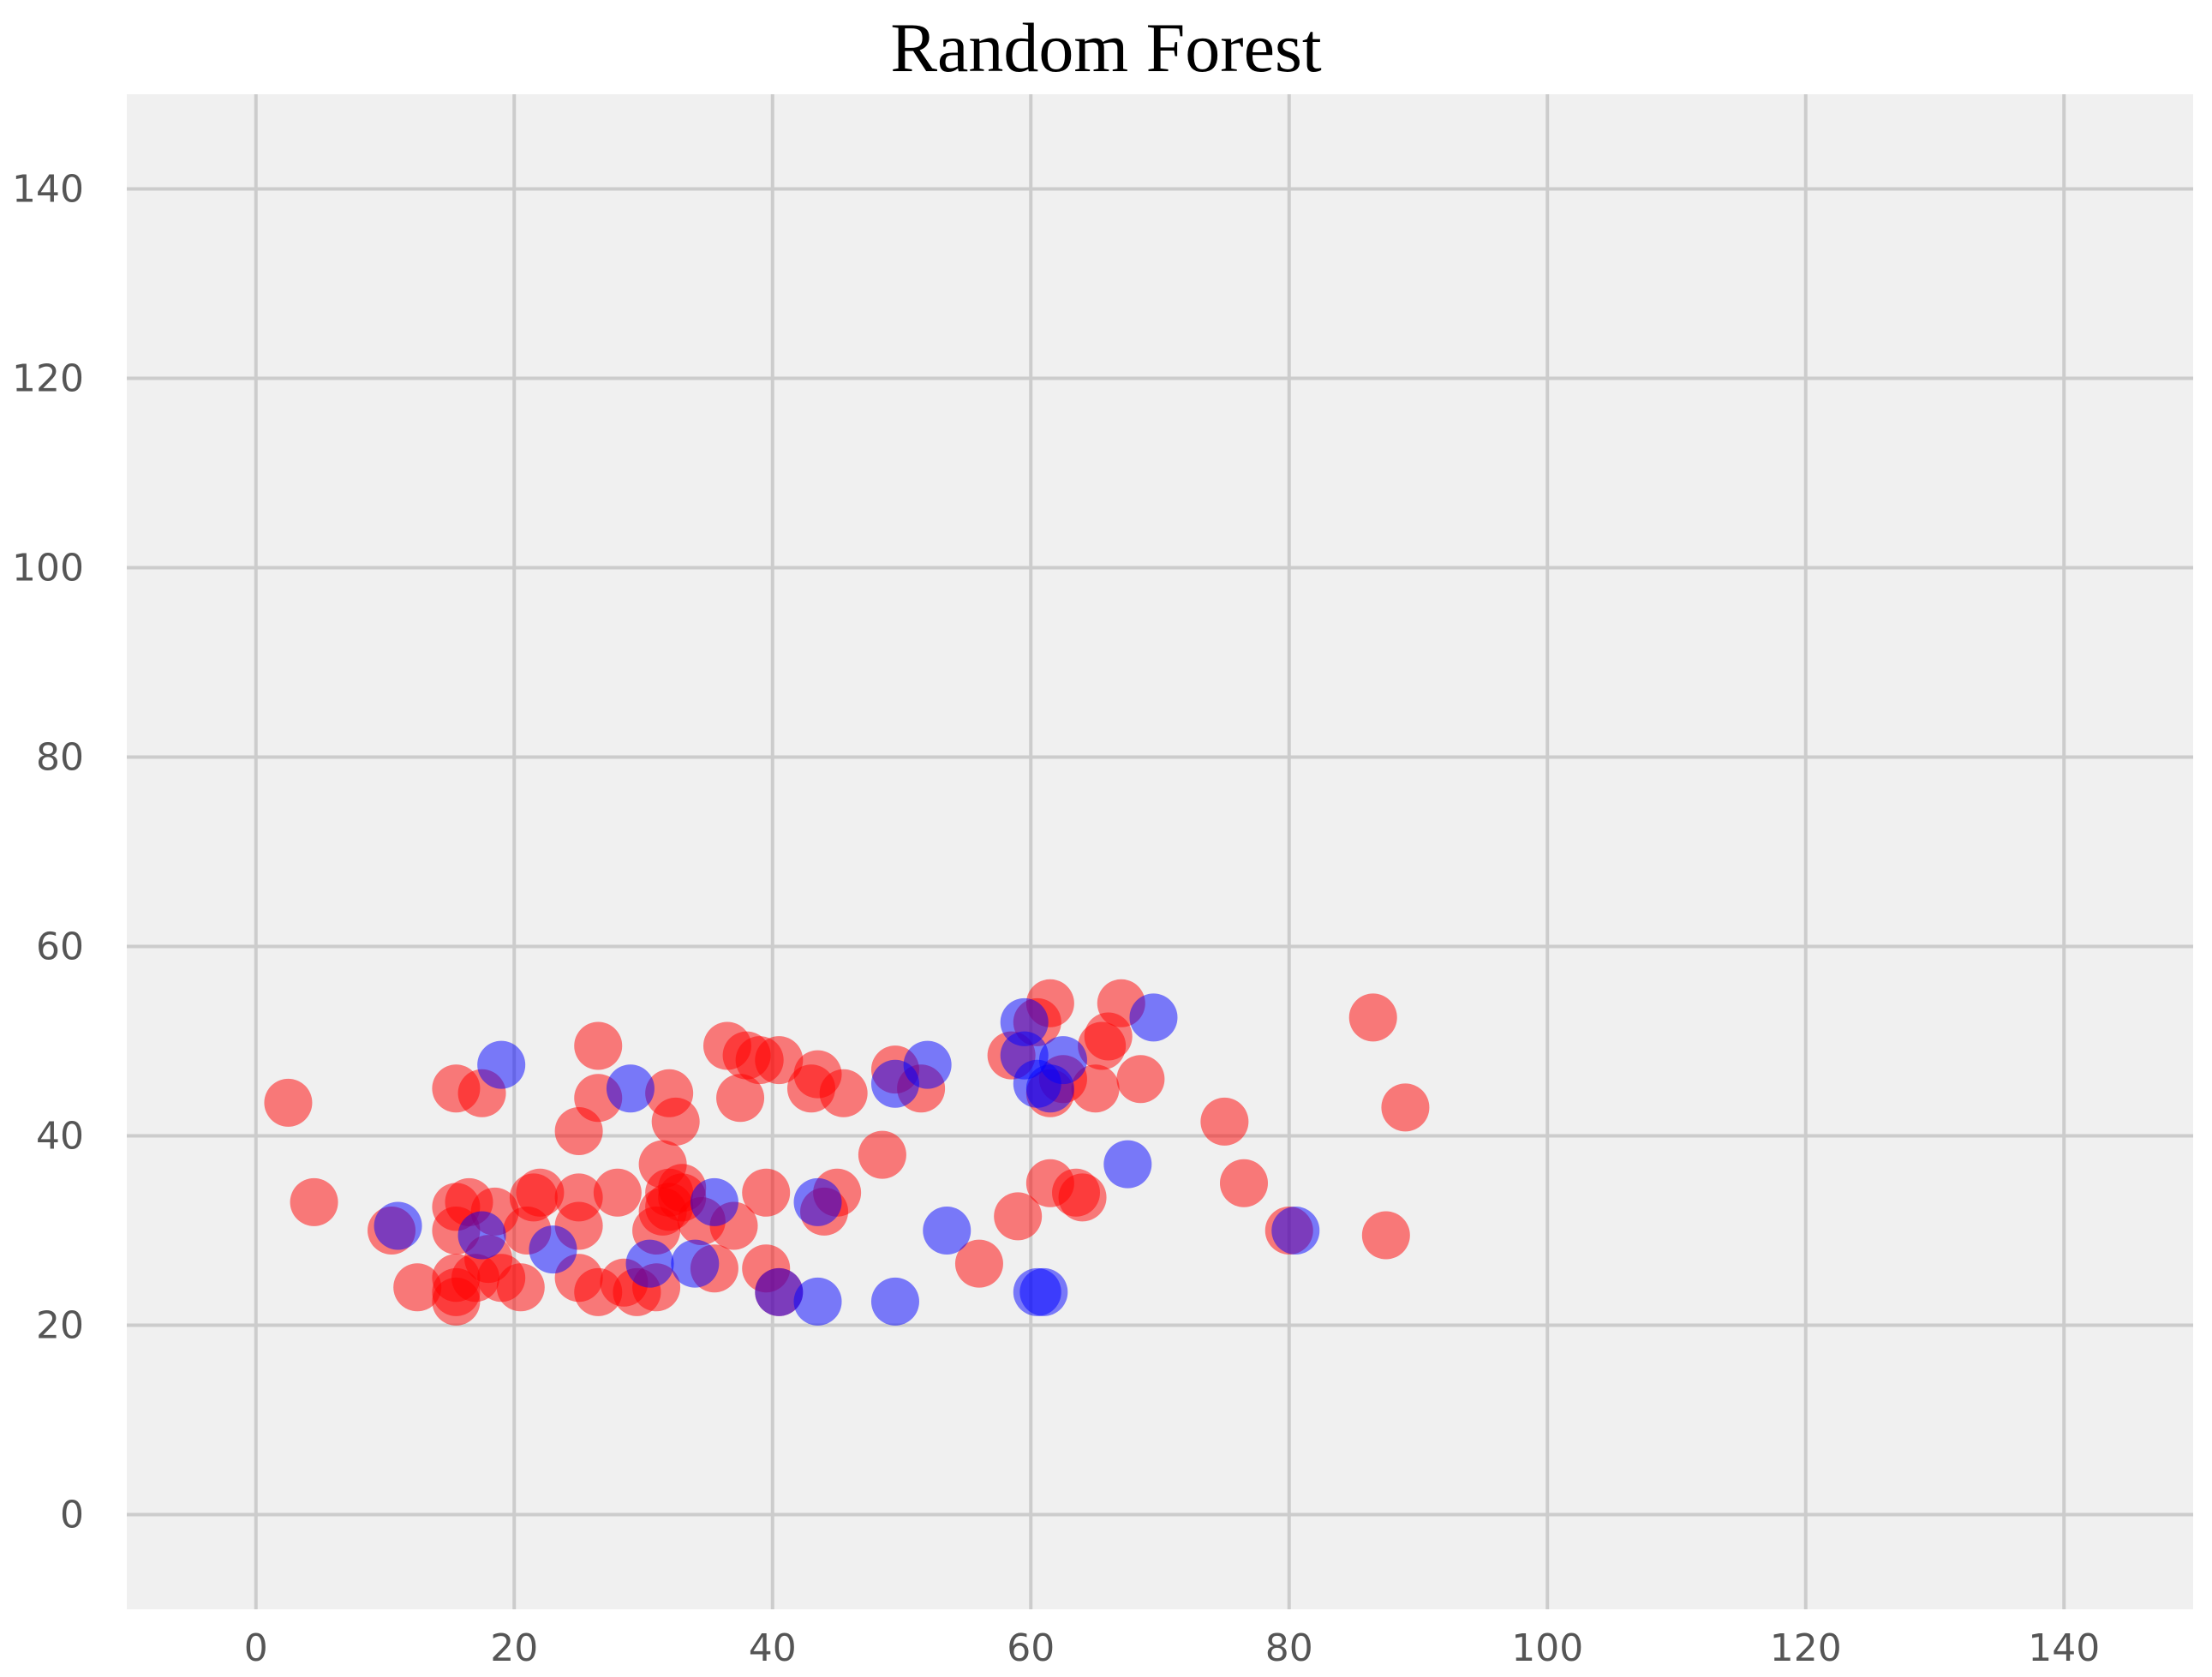 Image resolution: width=2212 pixels, height=1677 pixels. I want to click on y-tick-label: 0, so click(72, 1515).